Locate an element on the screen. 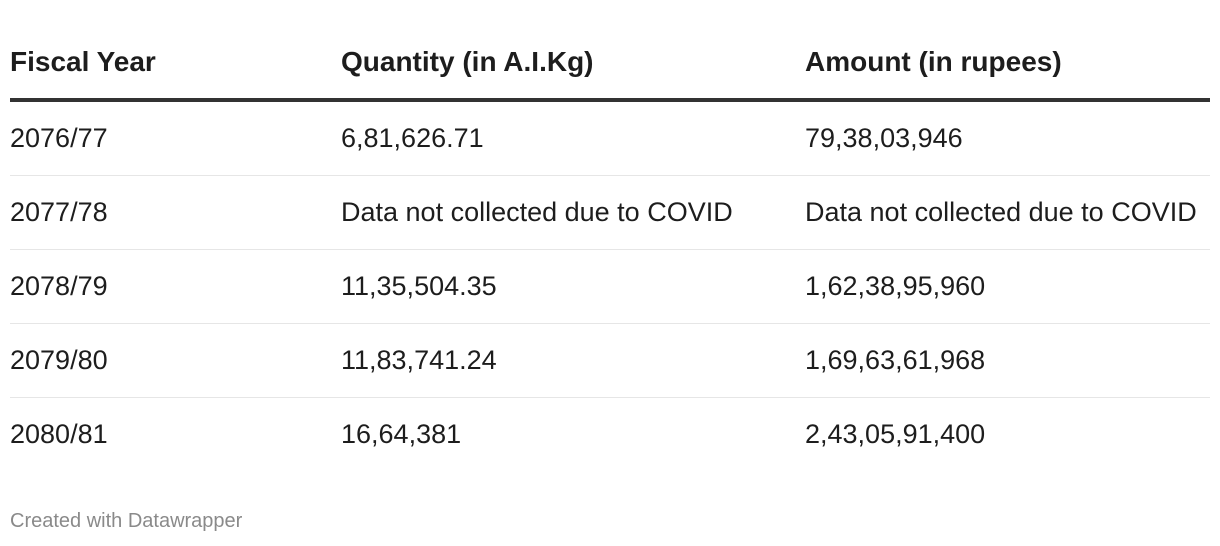 This screenshot has height=546, width=1220. cell-fiscal-year: 2080/81 is located at coordinates (59, 434).